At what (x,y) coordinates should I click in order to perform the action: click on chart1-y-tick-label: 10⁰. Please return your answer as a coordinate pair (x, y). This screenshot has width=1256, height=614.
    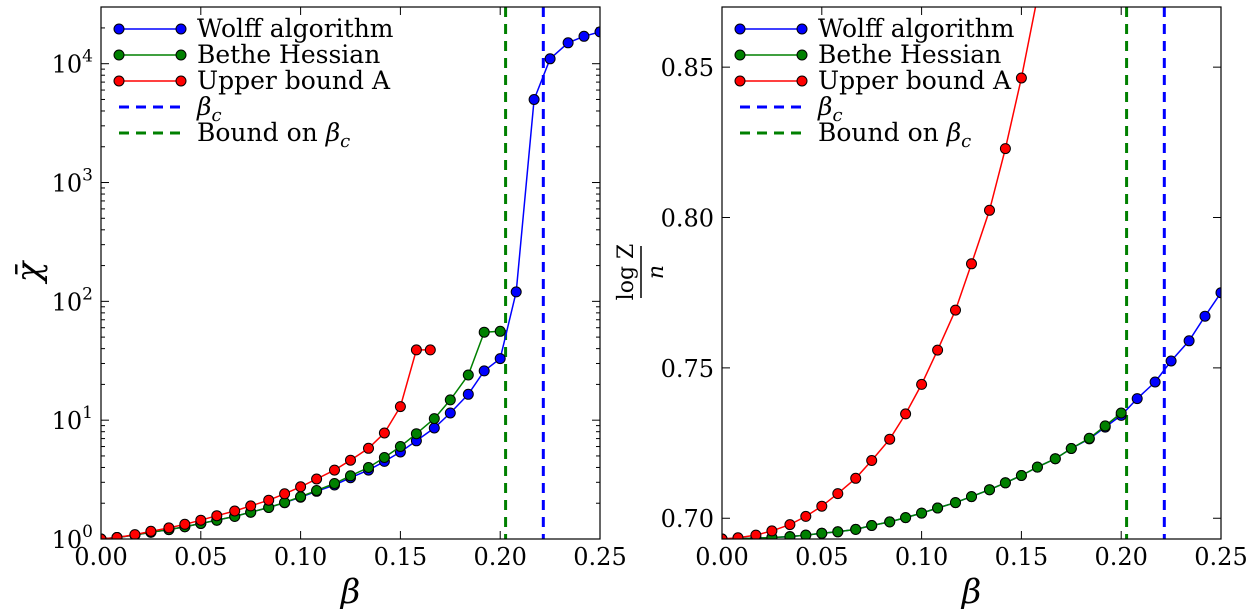
    Looking at the image, I should click on (72, 538).